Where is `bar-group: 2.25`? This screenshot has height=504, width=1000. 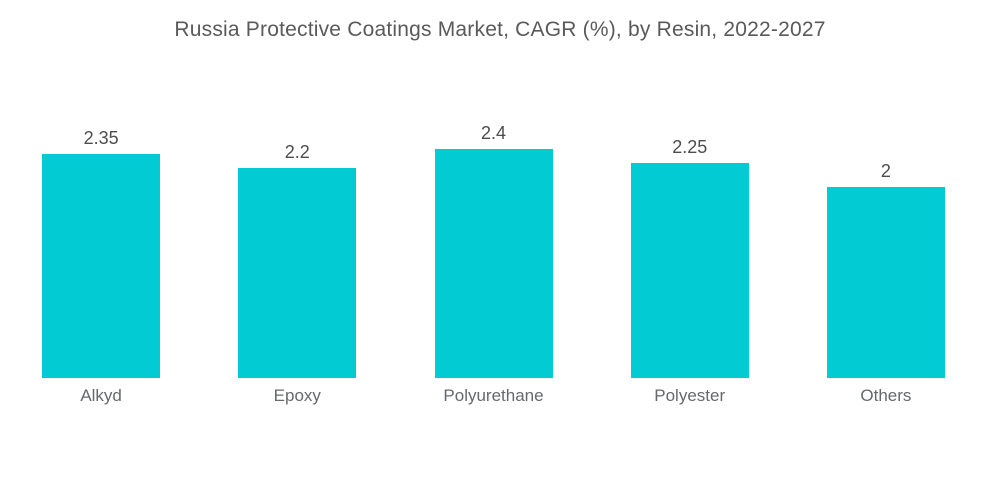 bar-group: 2.25 is located at coordinates (690, 189).